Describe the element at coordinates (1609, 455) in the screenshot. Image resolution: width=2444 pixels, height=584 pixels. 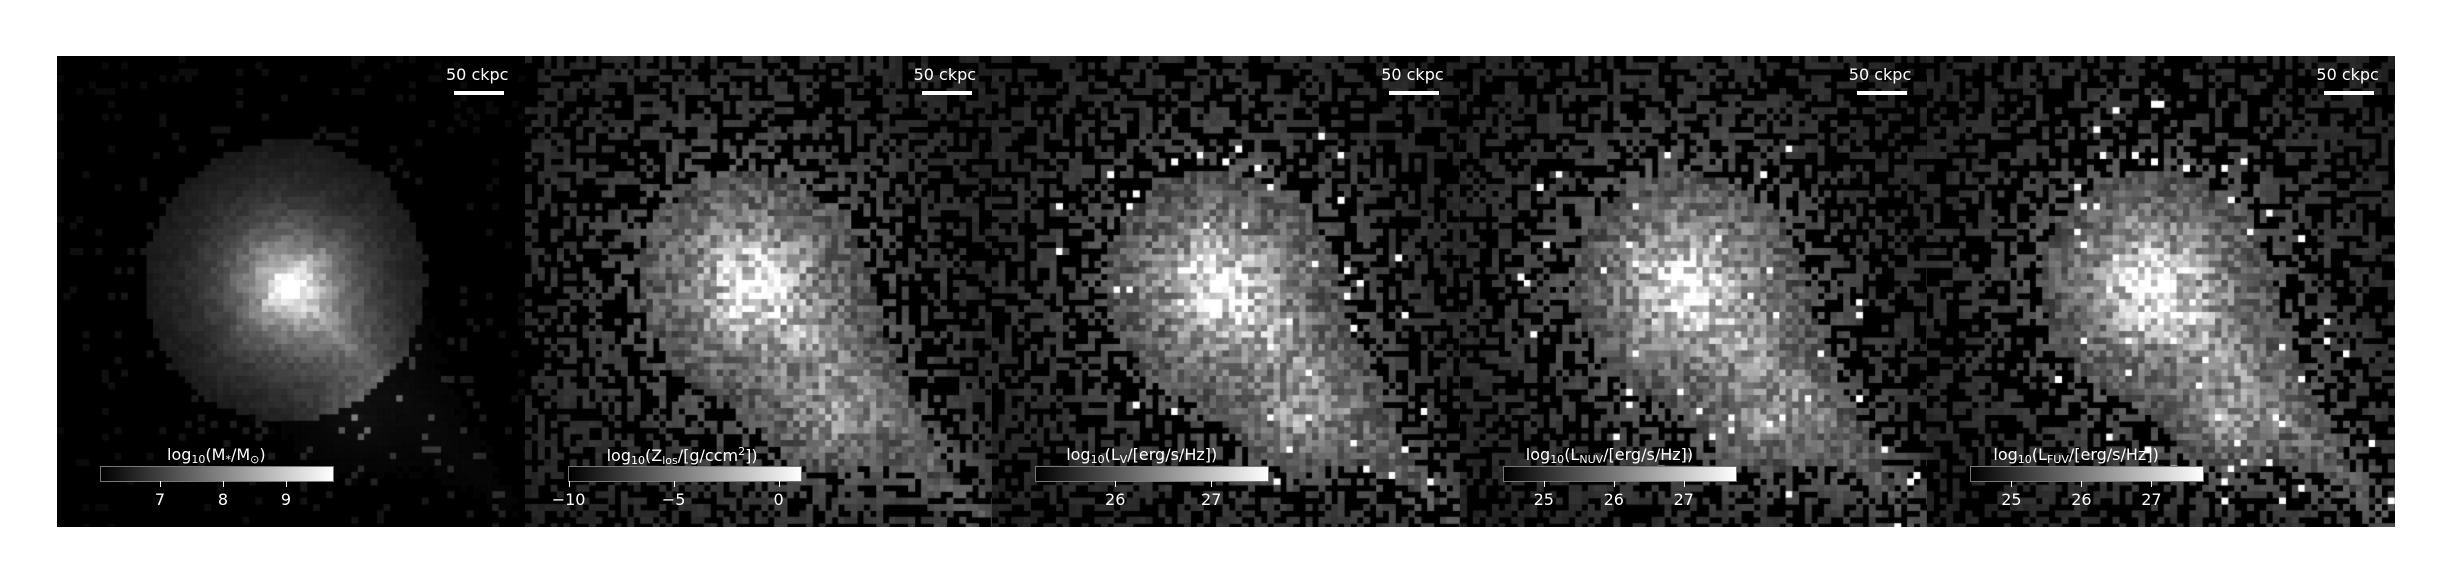
I see `colorbar-label: log10(LNUV/[erg/s/Hz])` at that location.